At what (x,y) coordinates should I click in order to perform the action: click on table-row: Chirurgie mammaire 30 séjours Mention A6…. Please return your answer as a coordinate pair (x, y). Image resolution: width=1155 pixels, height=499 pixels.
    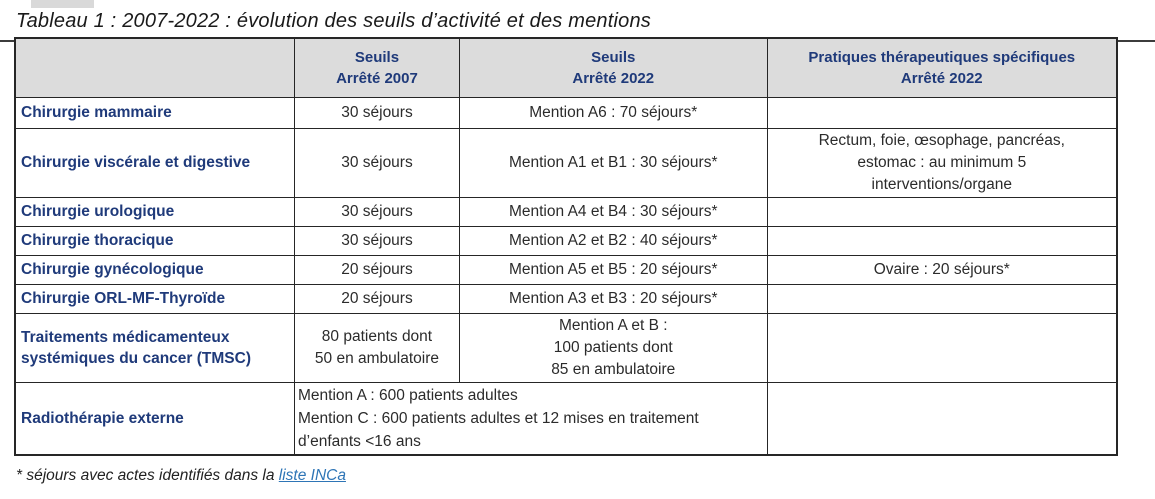
    Looking at the image, I should click on (566, 112).